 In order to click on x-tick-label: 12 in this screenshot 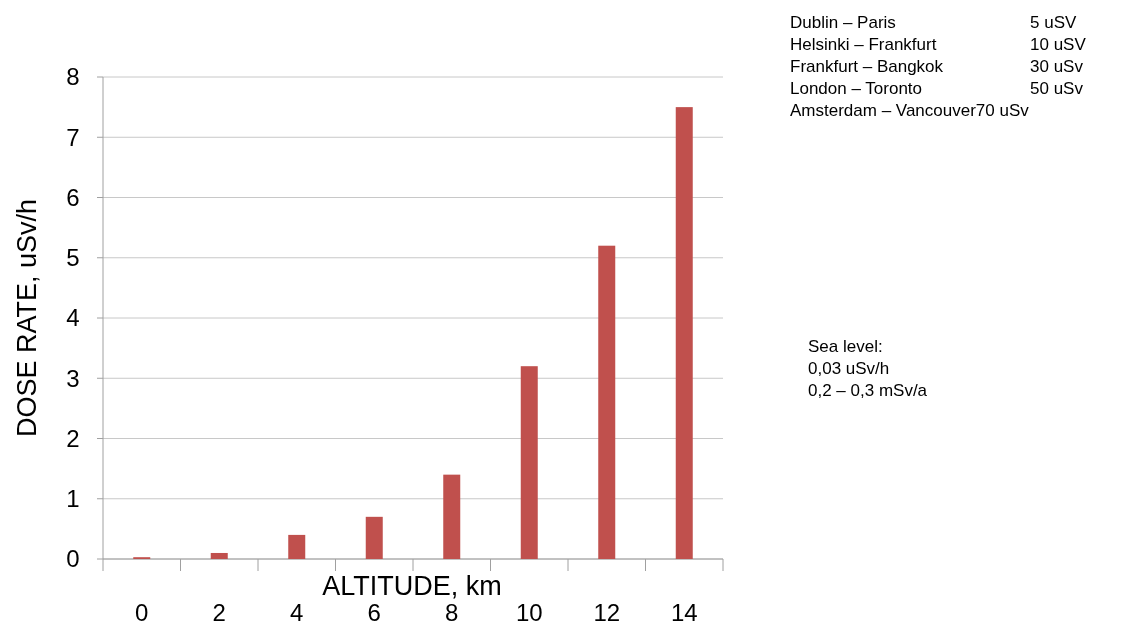, I will do `click(607, 612)`.